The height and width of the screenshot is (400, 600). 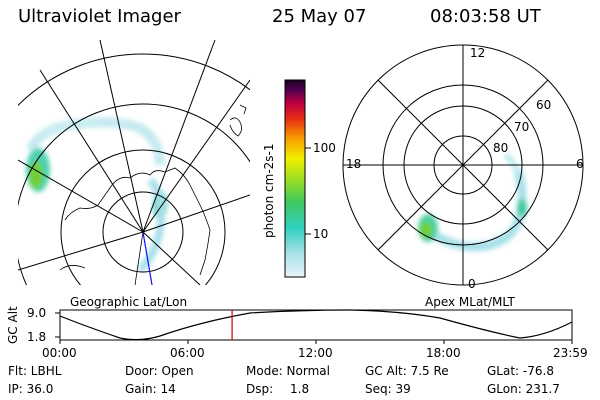 I want to click on mlt-label-18: 18, so click(x=354, y=164).